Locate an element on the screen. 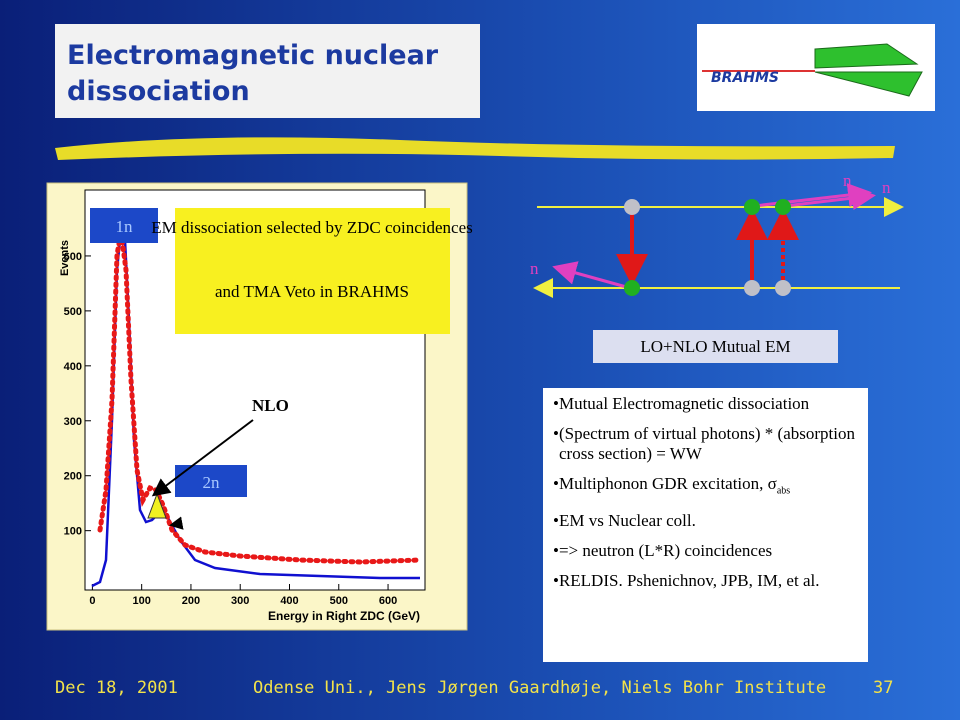 This screenshot has height=720, width=960. footer-date: Dec 18, 2001 is located at coordinates (116, 688).